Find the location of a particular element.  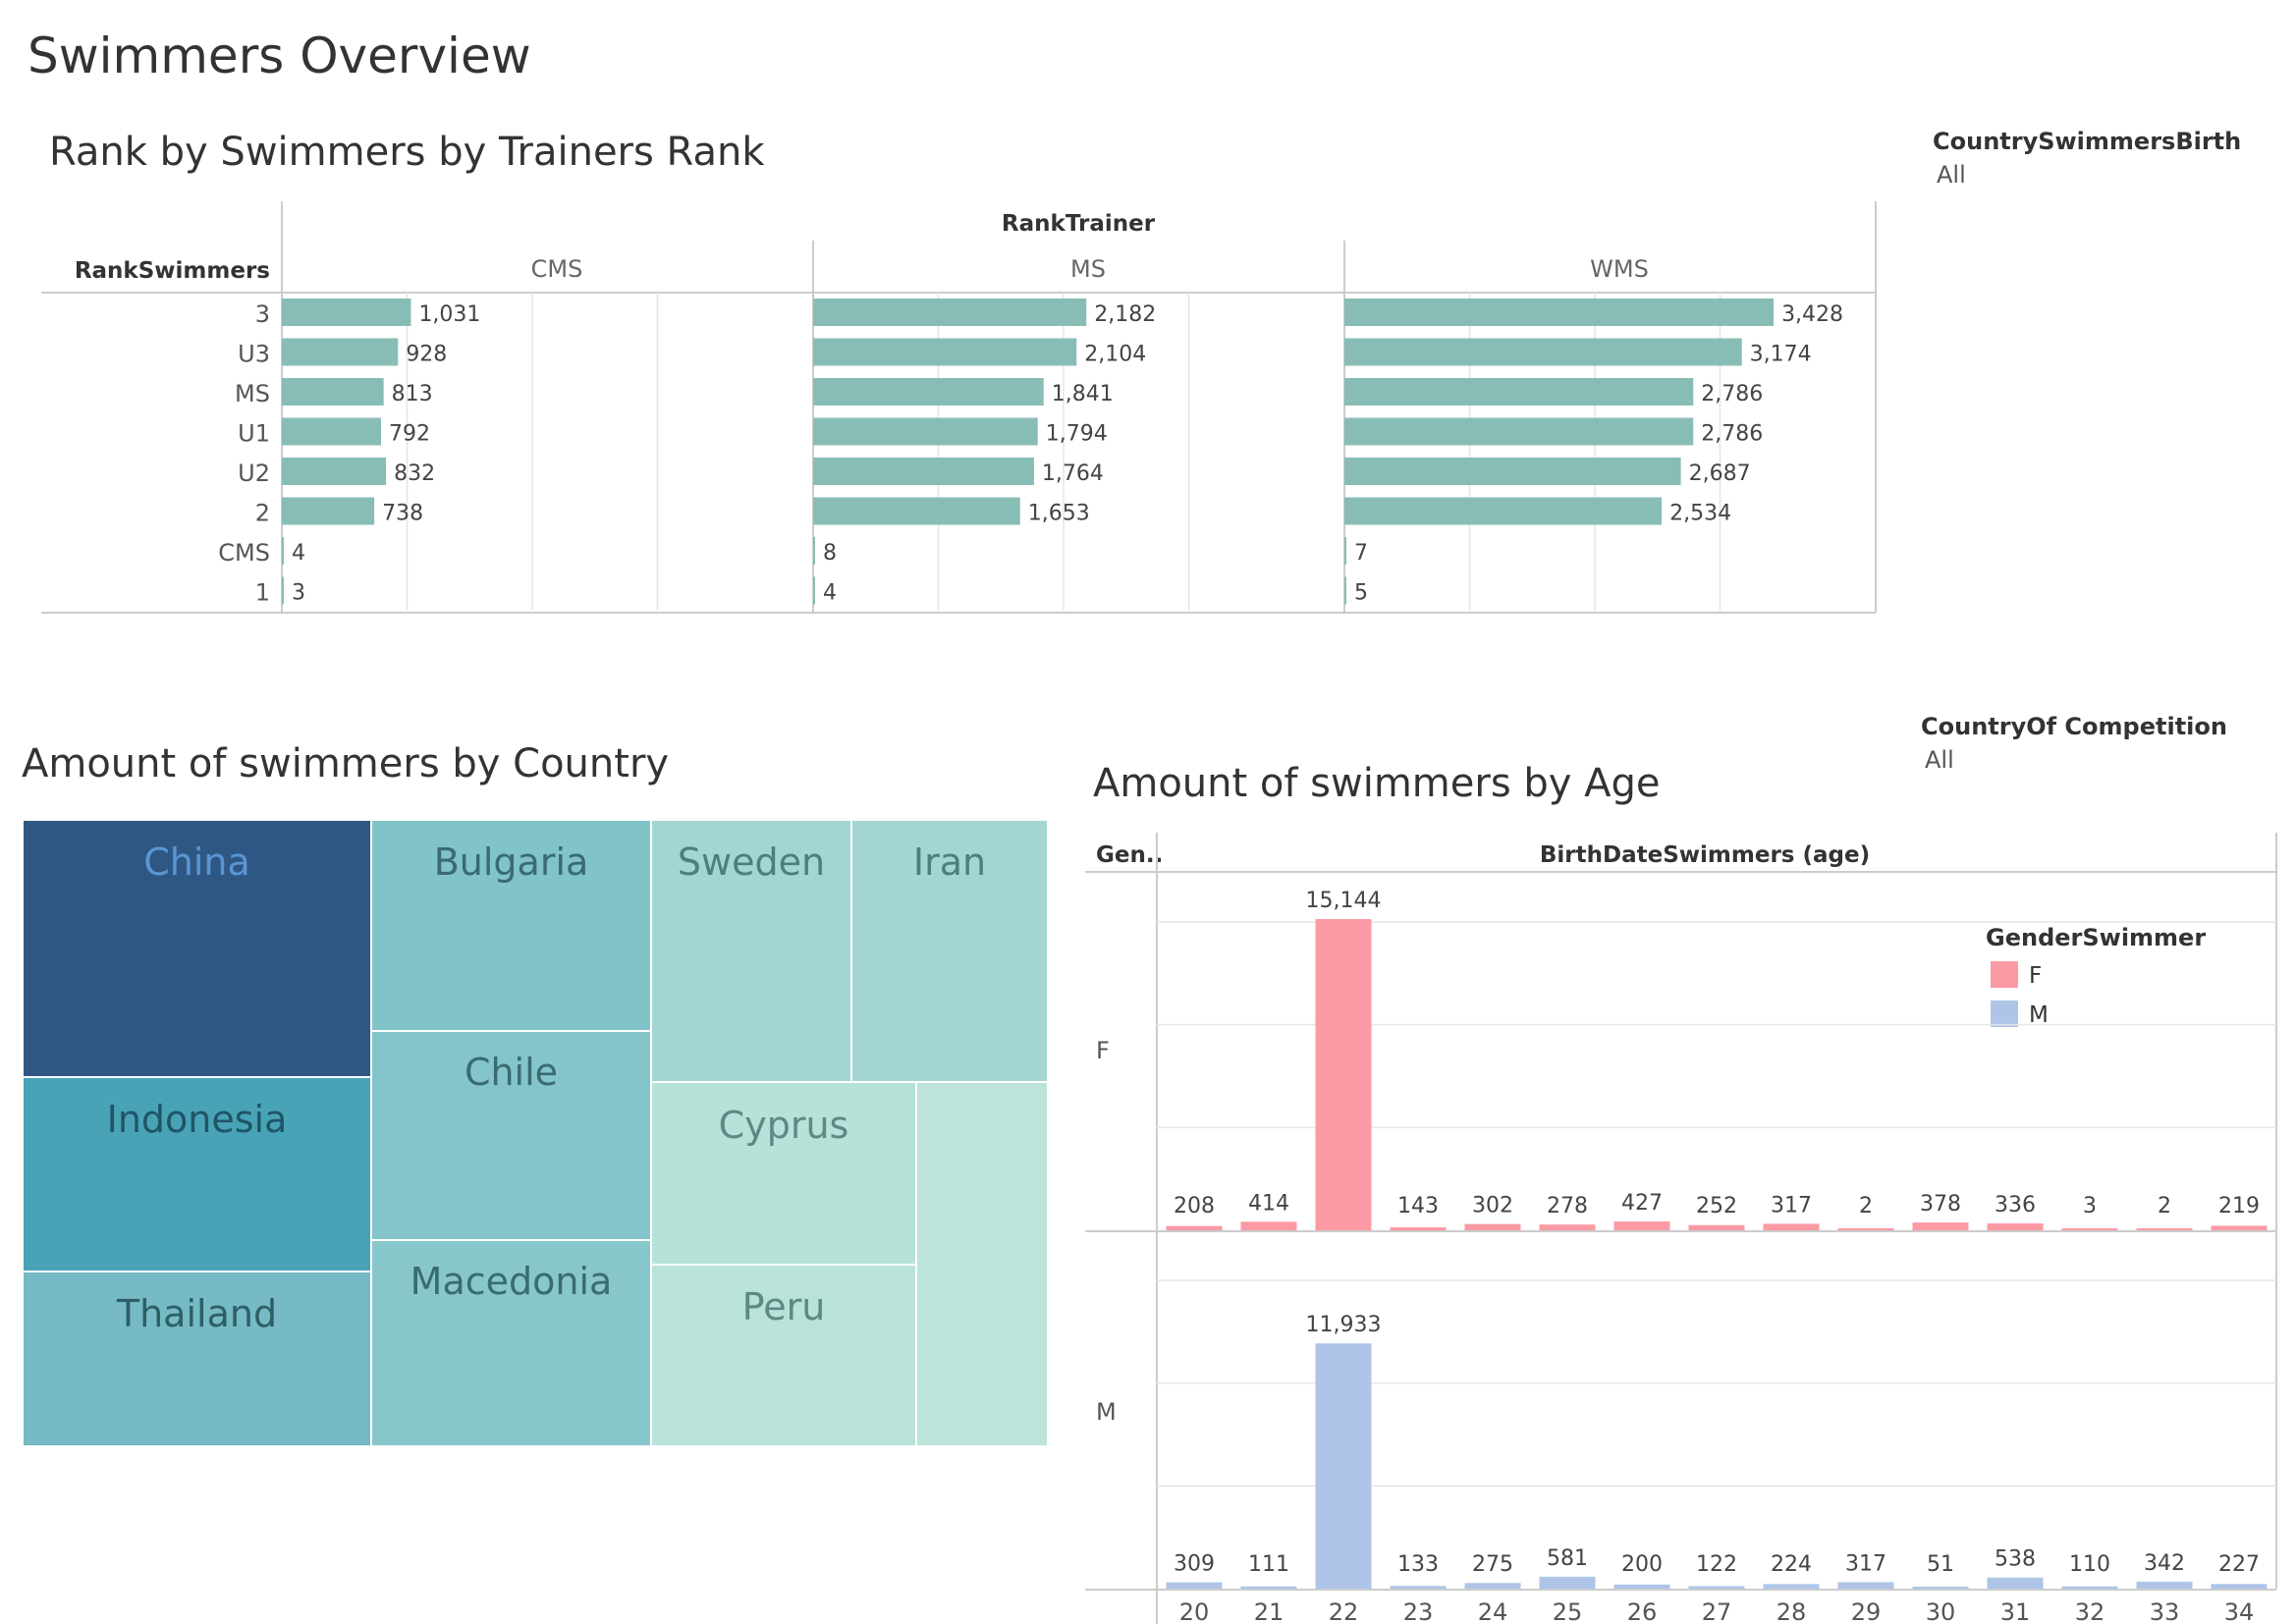

column-header: RankTrainer is located at coordinates (1079, 224).